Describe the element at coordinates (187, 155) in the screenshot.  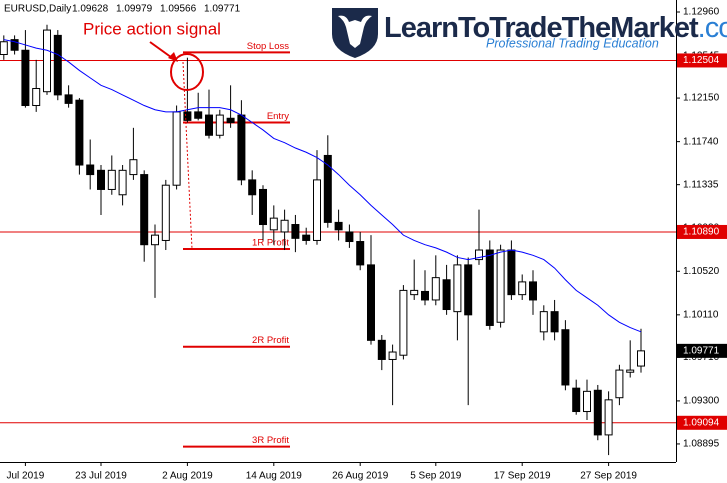
I see `signal-dash` at that location.